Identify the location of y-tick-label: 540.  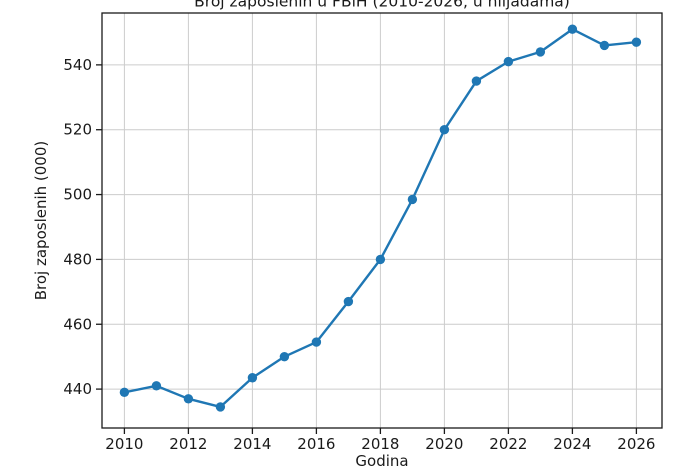
(77, 65).